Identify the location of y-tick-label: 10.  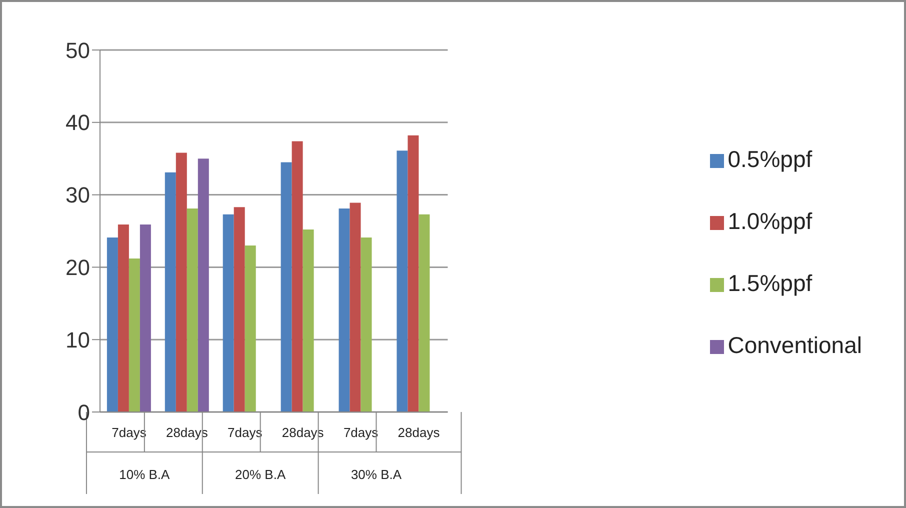
(78, 339).